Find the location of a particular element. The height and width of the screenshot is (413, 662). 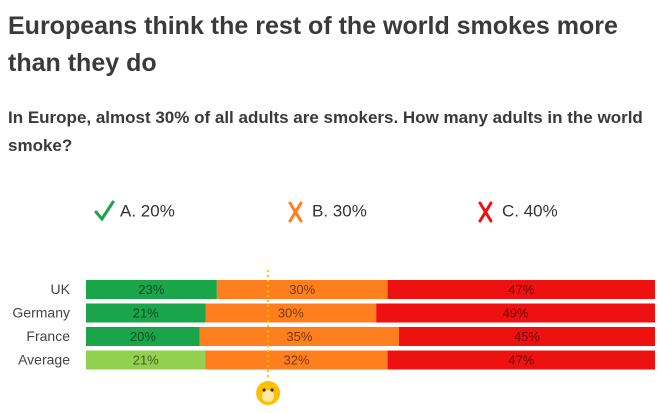

check-icon is located at coordinates (104, 211).